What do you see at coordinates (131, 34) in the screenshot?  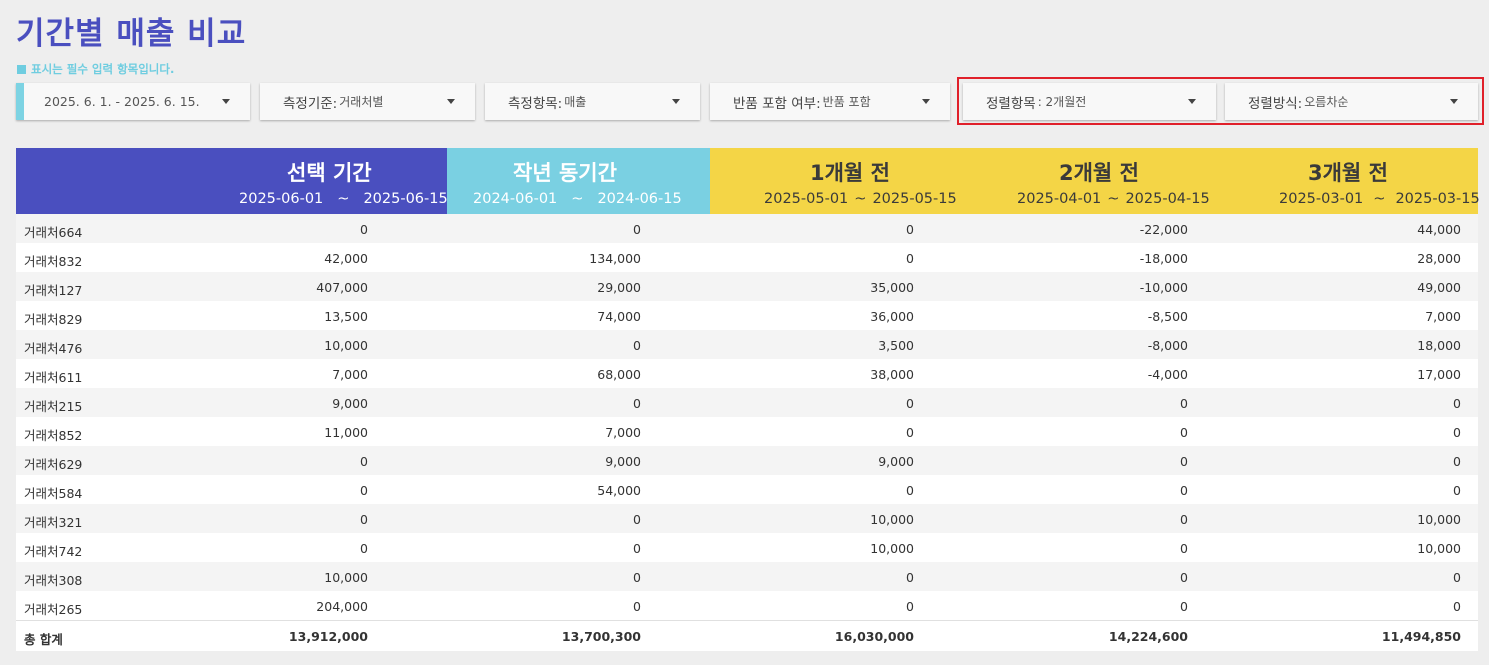 I see `page-title: 기간별 매출 비교` at bounding box center [131, 34].